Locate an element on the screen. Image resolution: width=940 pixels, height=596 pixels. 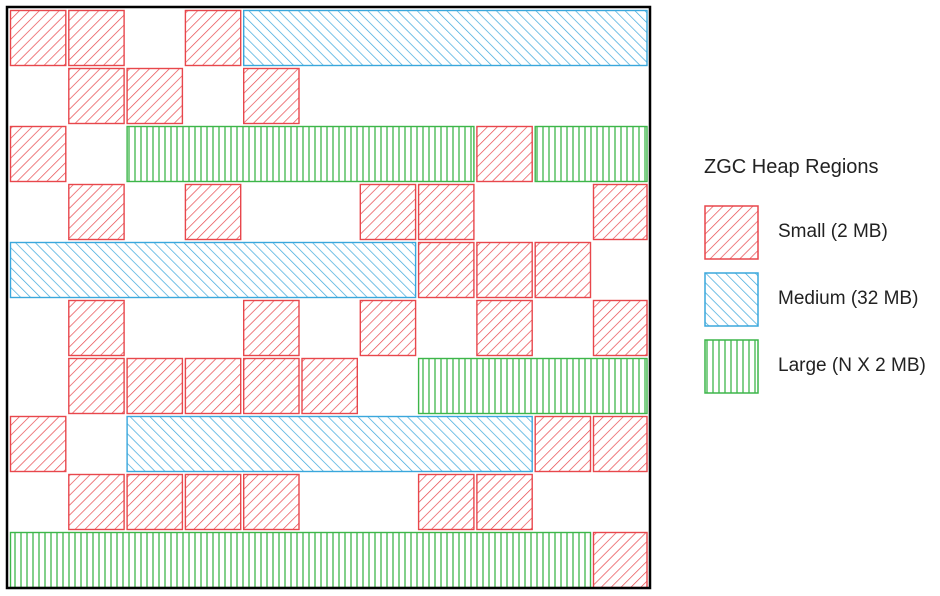
legend-item-large: Large (N X 2 MB) is located at coordinates (822, 367).